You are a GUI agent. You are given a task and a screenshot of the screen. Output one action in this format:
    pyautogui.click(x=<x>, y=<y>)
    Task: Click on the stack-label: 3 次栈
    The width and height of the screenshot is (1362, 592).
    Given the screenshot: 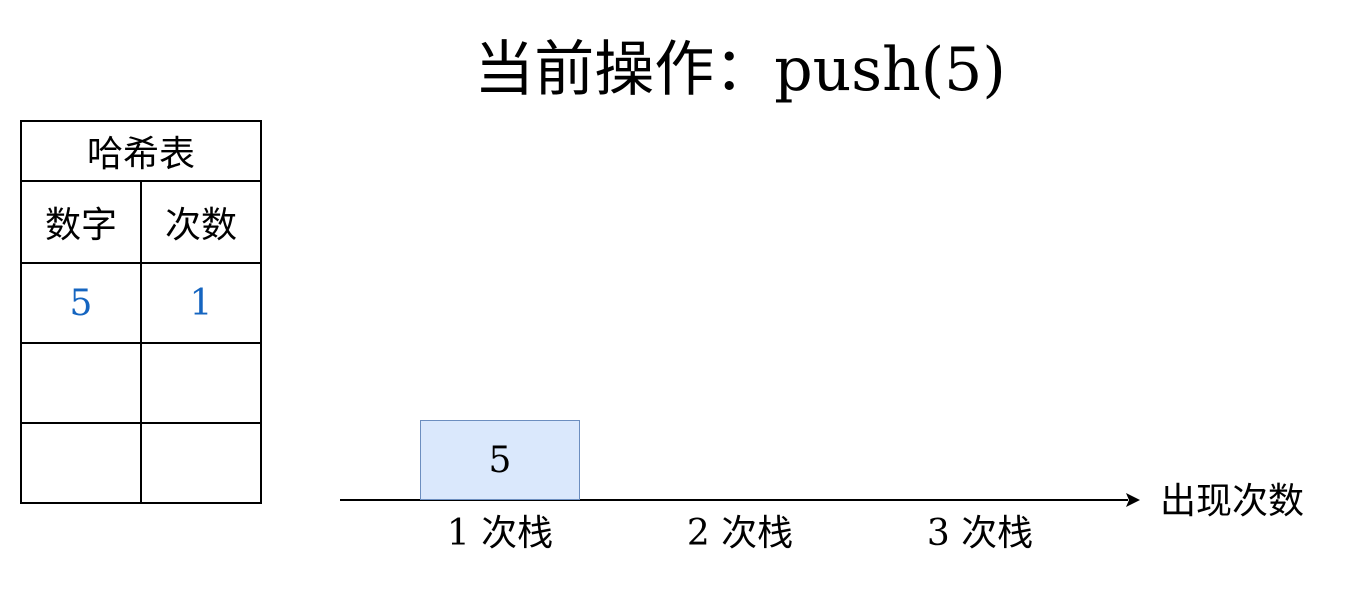 What is the action you would take?
    pyautogui.click(x=980, y=534)
    